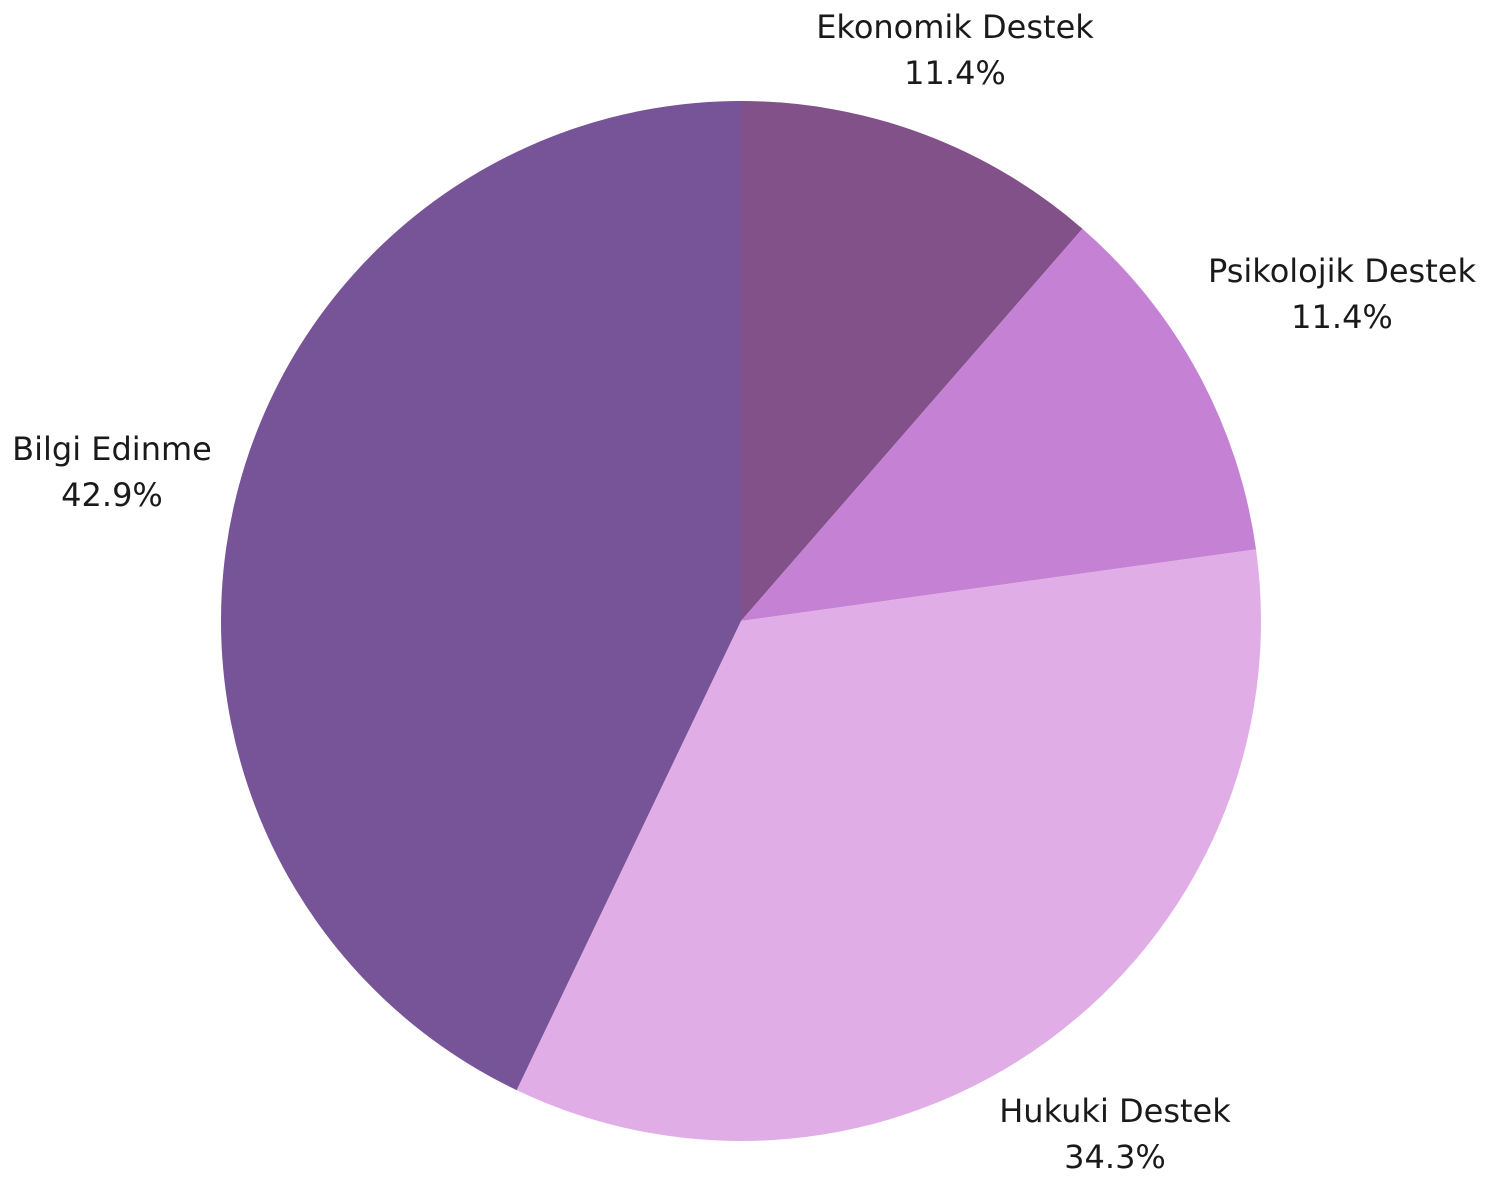 This screenshot has height=1180, width=1505. Describe the element at coordinates (1115, 1111) in the screenshot. I see `slice-label: Hukuki Destek` at that location.